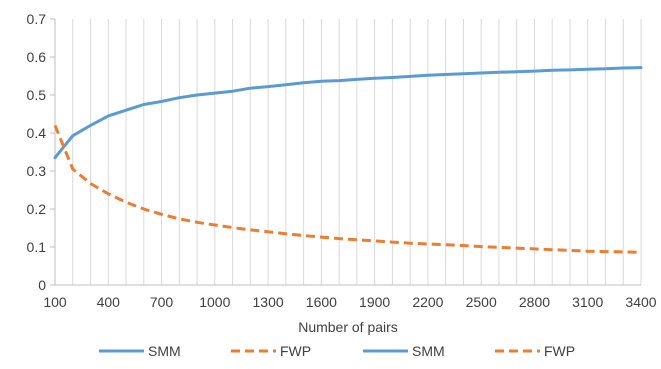  What do you see at coordinates (55, 302) in the screenshot?
I see `x-tick-label: 100` at bounding box center [55, 302].